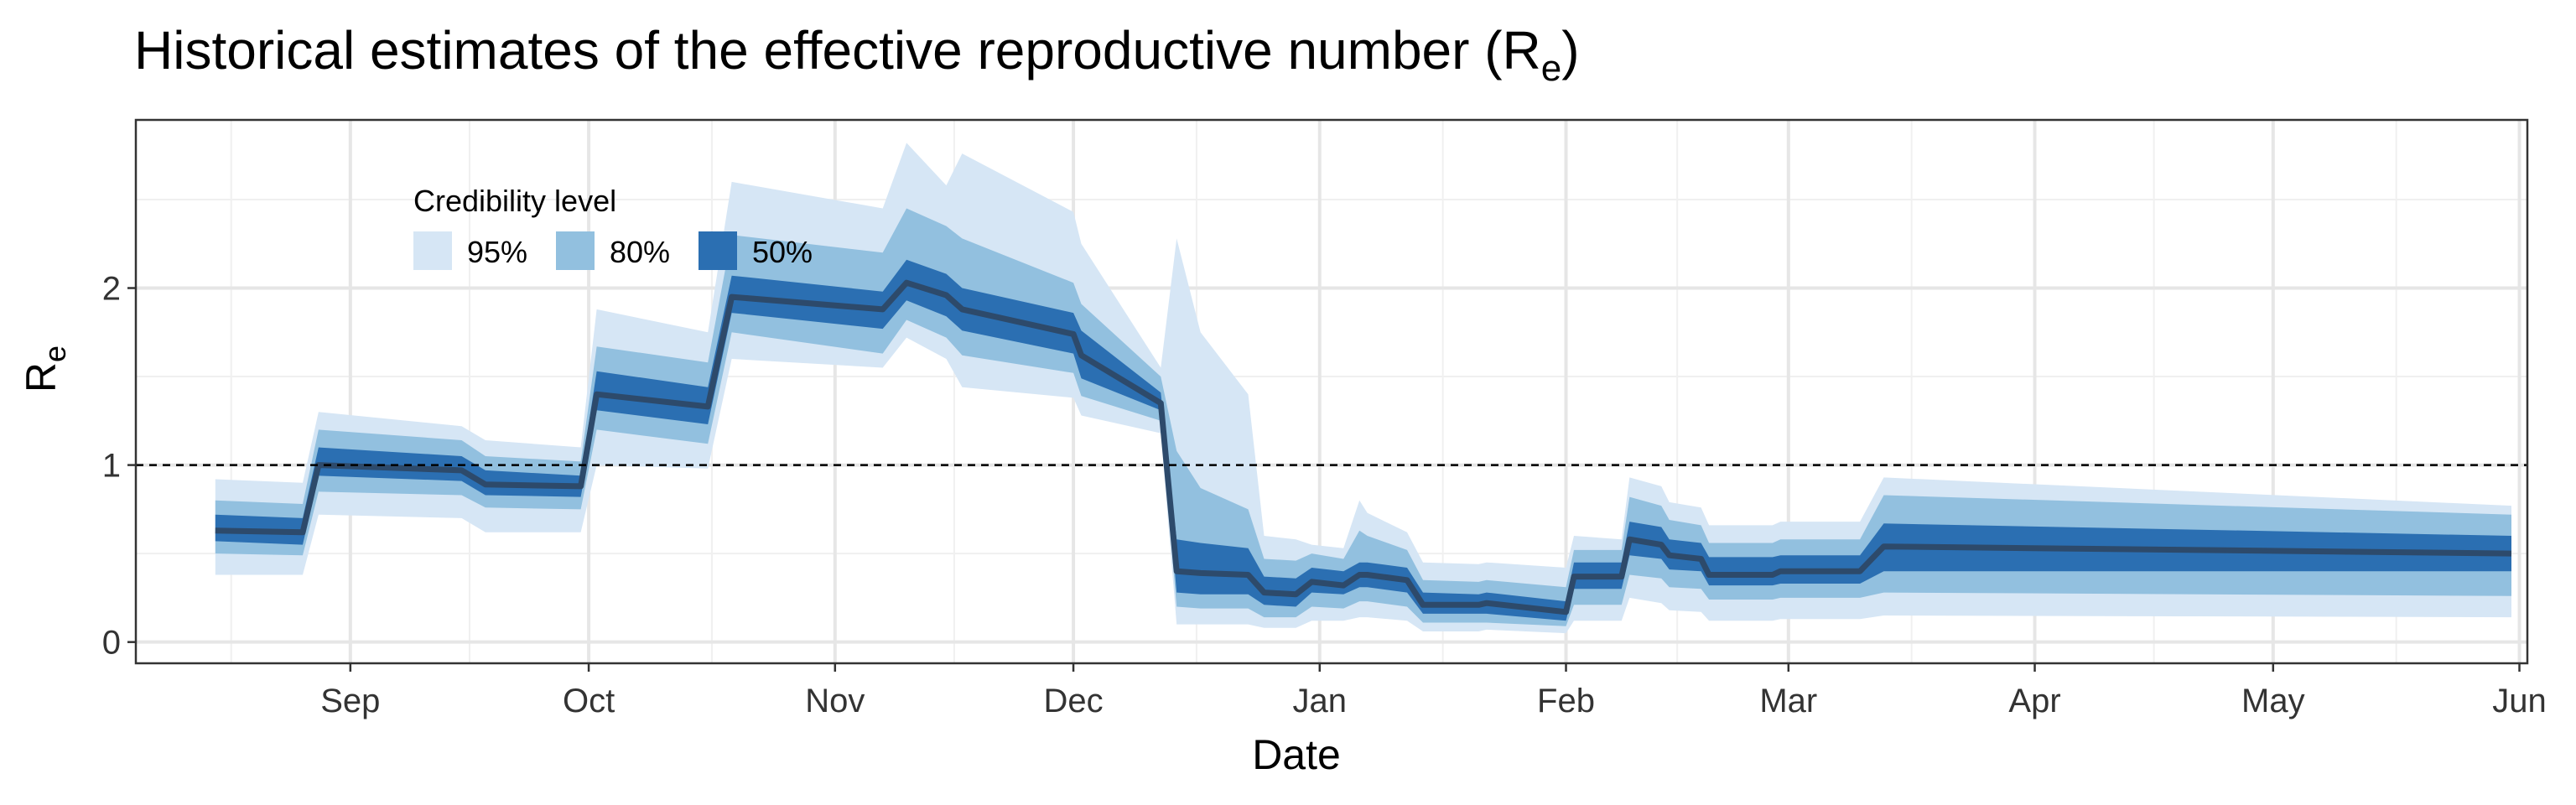 The image size is (2576, 805). What do you see at coordinates (782, 252) in the screenshot?
I see `legend-label-50: 50%` at bounding box center [782, 252].